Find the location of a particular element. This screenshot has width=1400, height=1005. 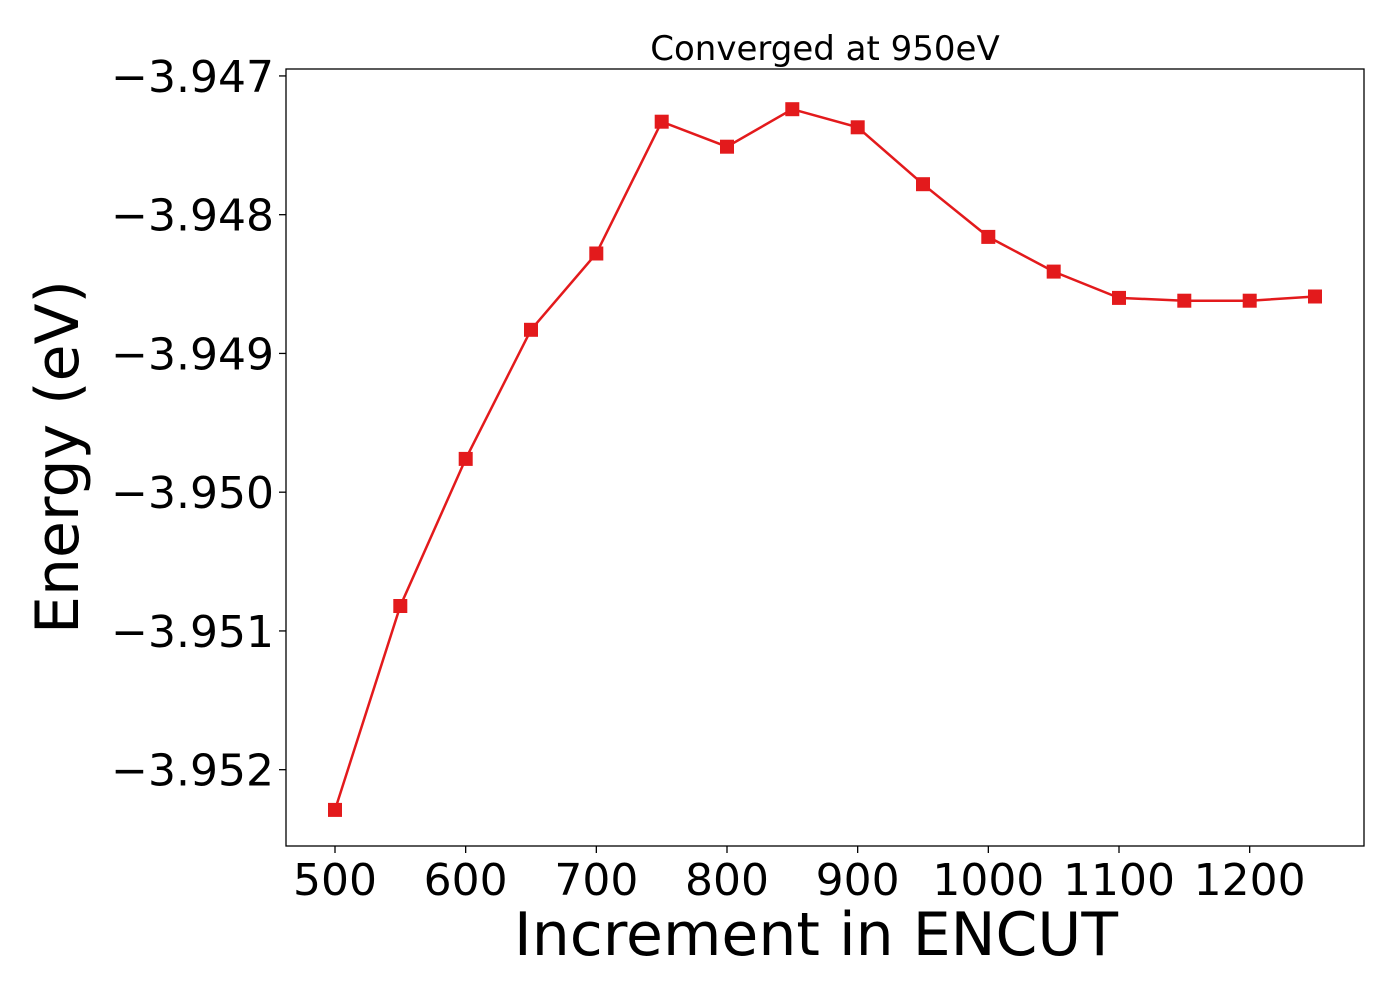

x-tick-label: 700 is located at coordinates (596, 880).